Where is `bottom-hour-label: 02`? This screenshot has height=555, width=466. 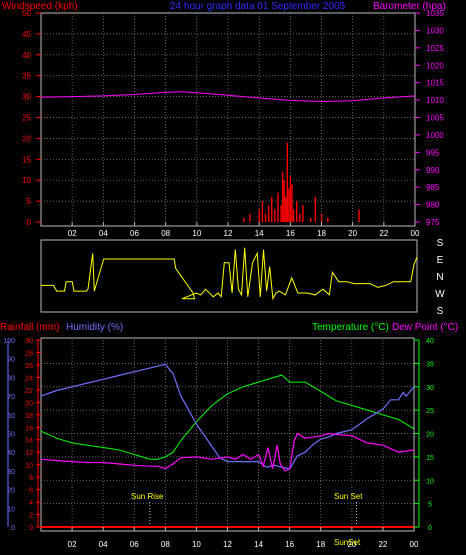 bottom-hour-label: 02 is located at coordinates (72, 544).